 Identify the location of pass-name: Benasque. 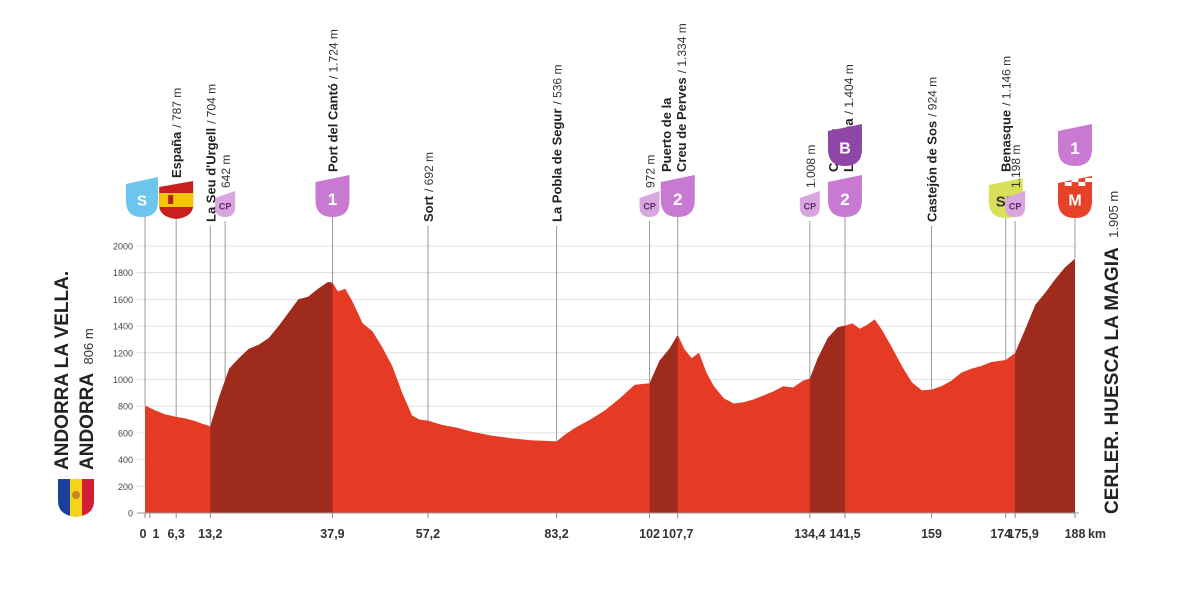
(1006, 141).